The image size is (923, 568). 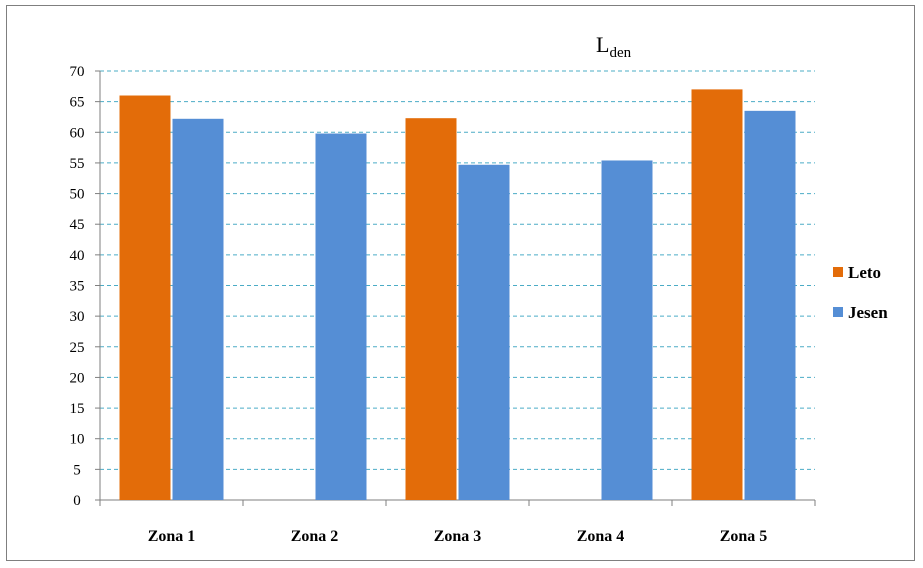 What do you see at coordinates (77, 164) in the screenshot?
I see `y-tick-label: 55` at bounding box center [77, 164].